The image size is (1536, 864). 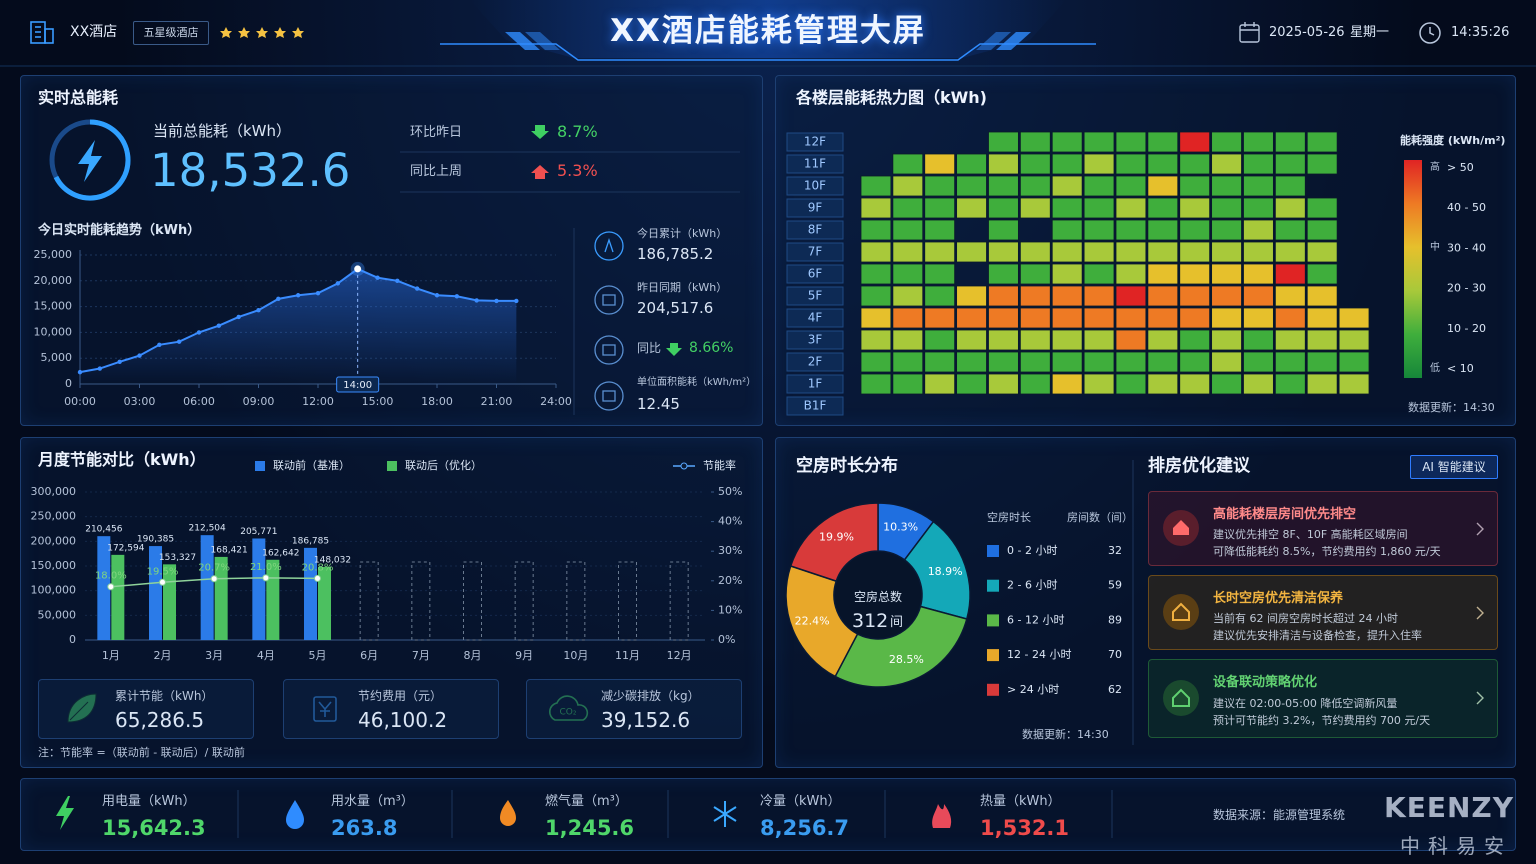 What do you see at coordinates (805, 828) in the screenshot?
I see `footer-value: 8,256.7` at bounding box center [805, 828].